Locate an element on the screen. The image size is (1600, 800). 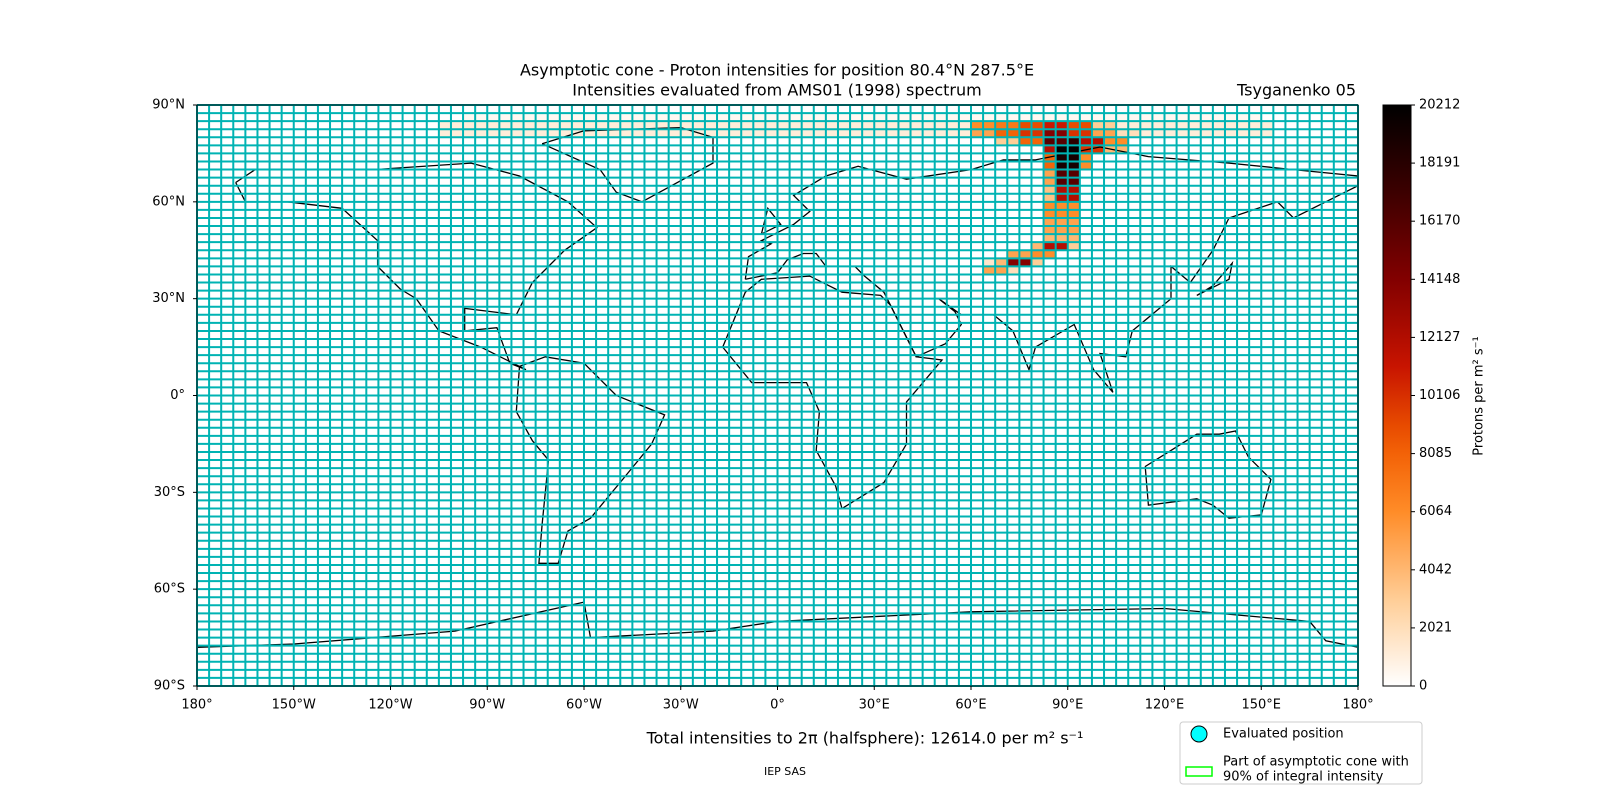
x-tick-label: 120°E is located at coordinates (1165, 705).